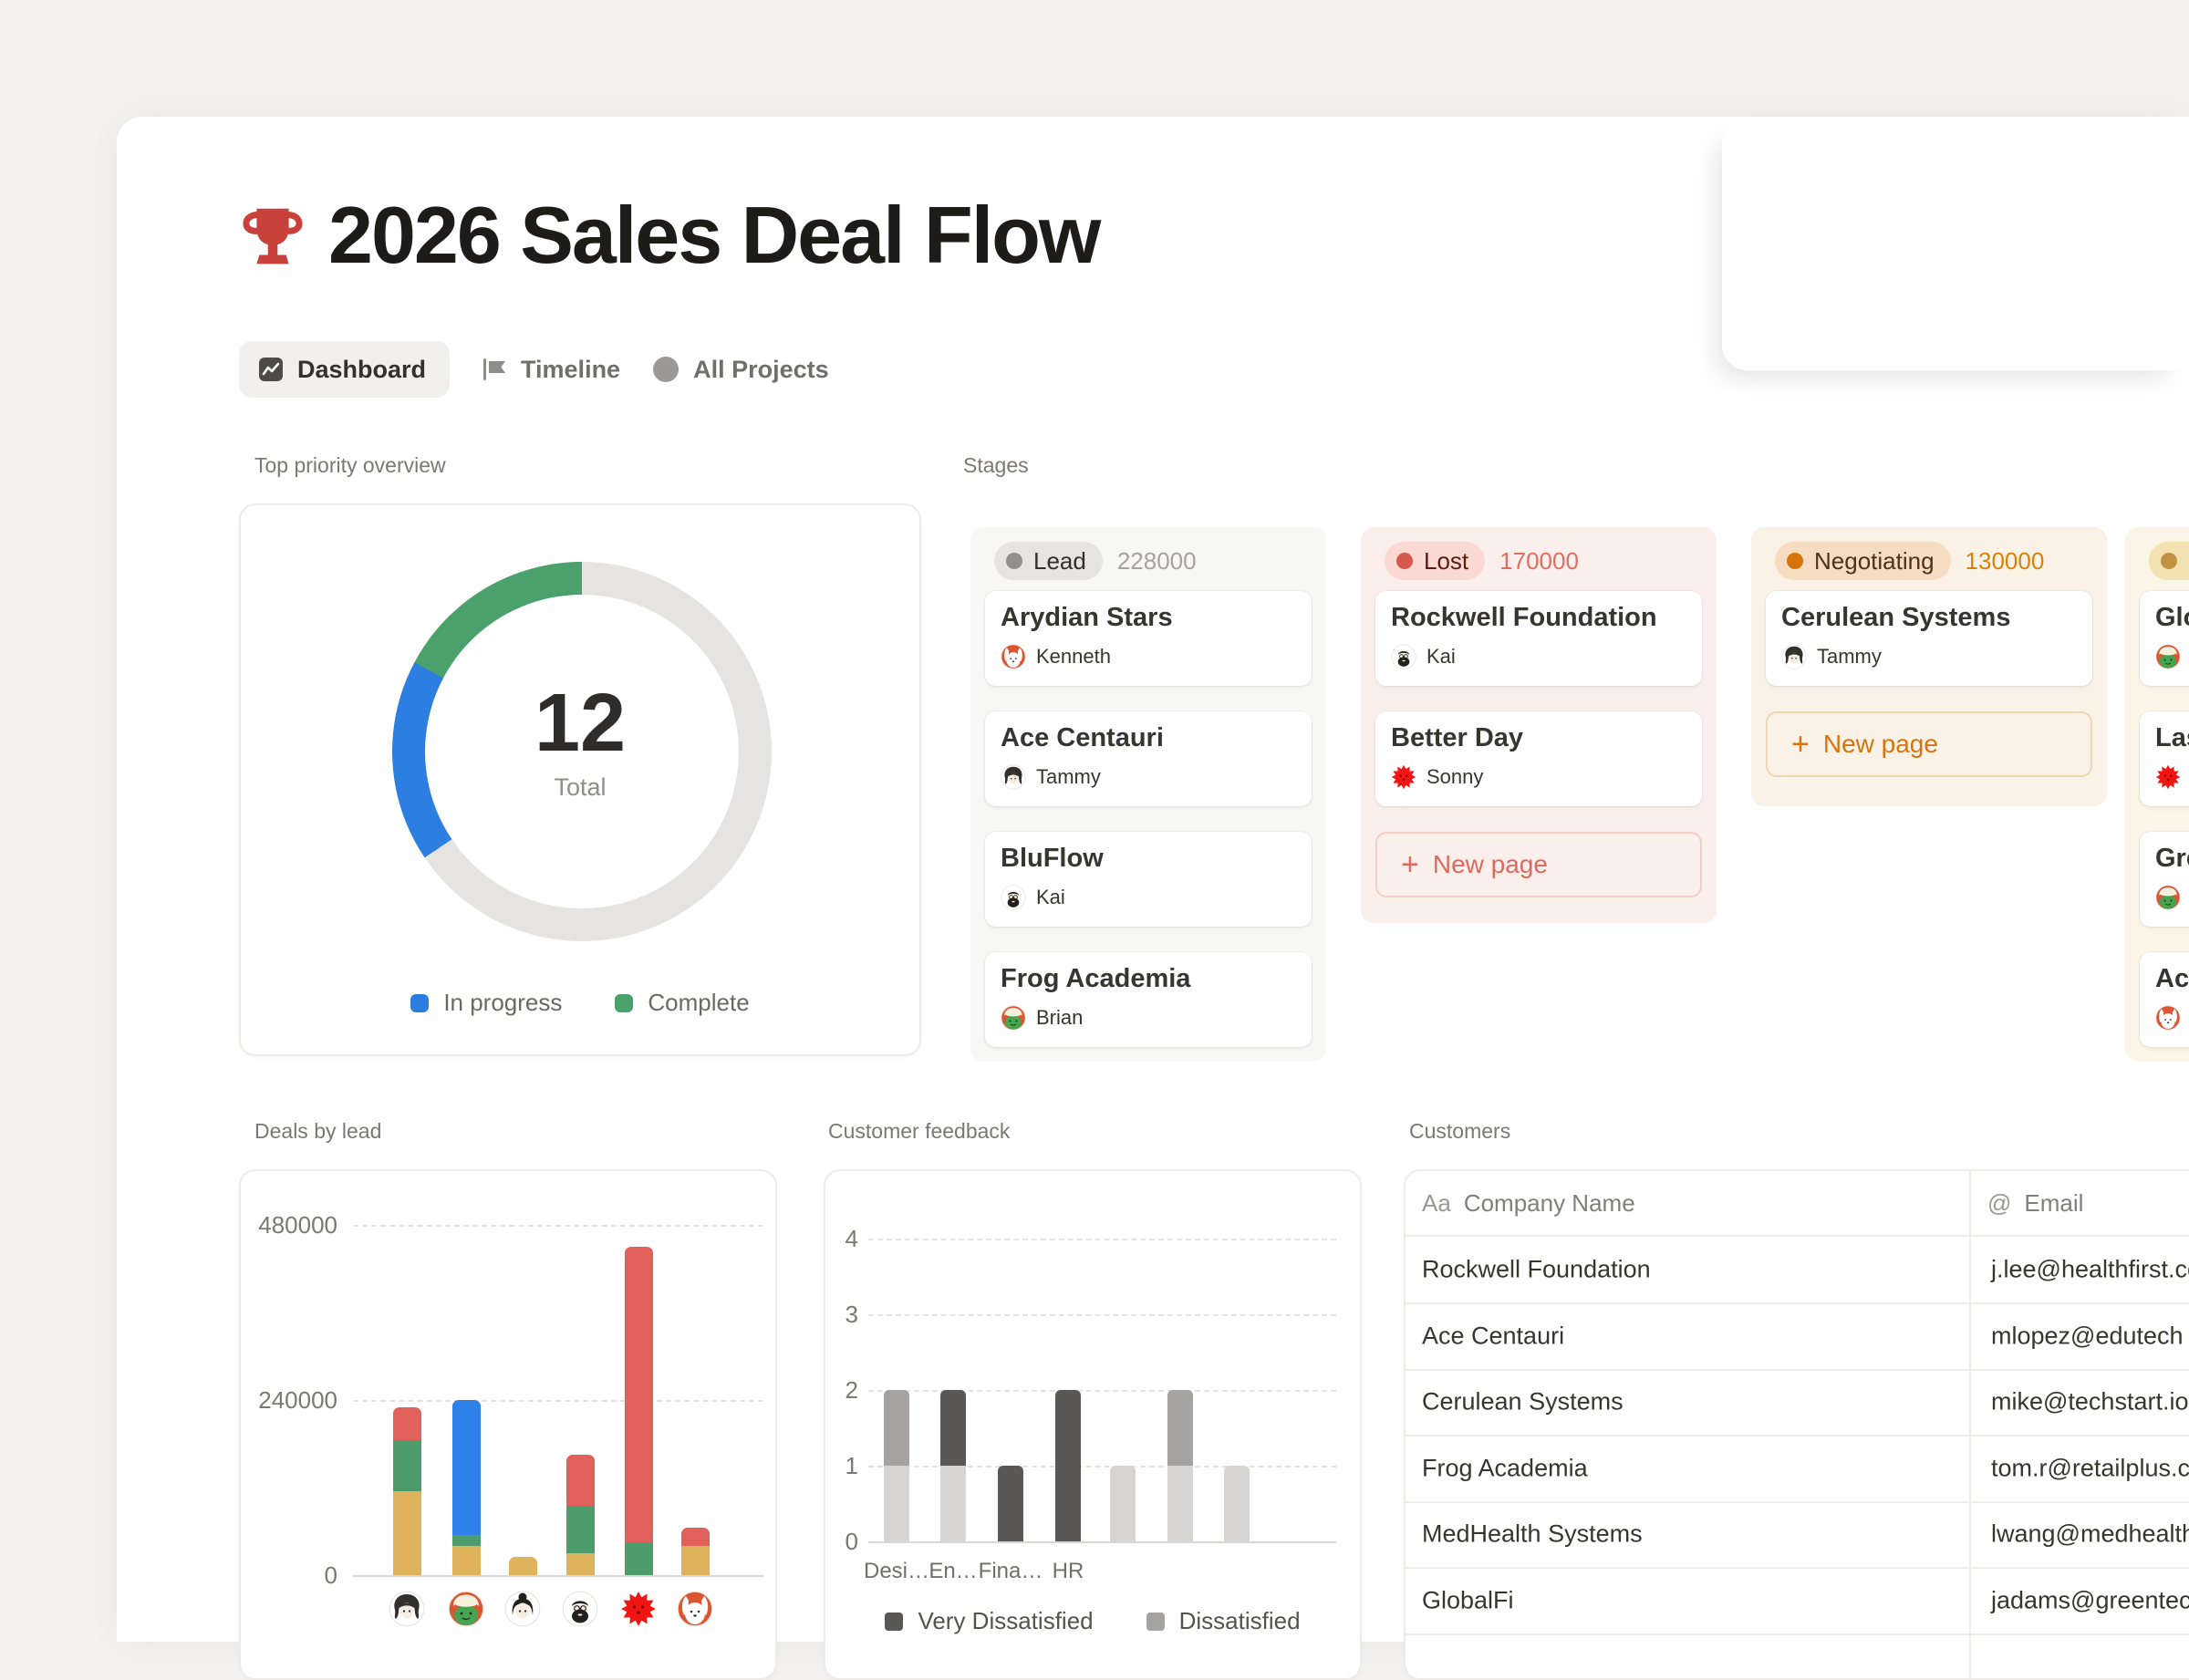 Image resolution: width=2189 pixels, height=1680 pixels. Describe the element at coordinates (1538, 864) in the screenshot. I see `new-page-button-lost: + New page` at that location.